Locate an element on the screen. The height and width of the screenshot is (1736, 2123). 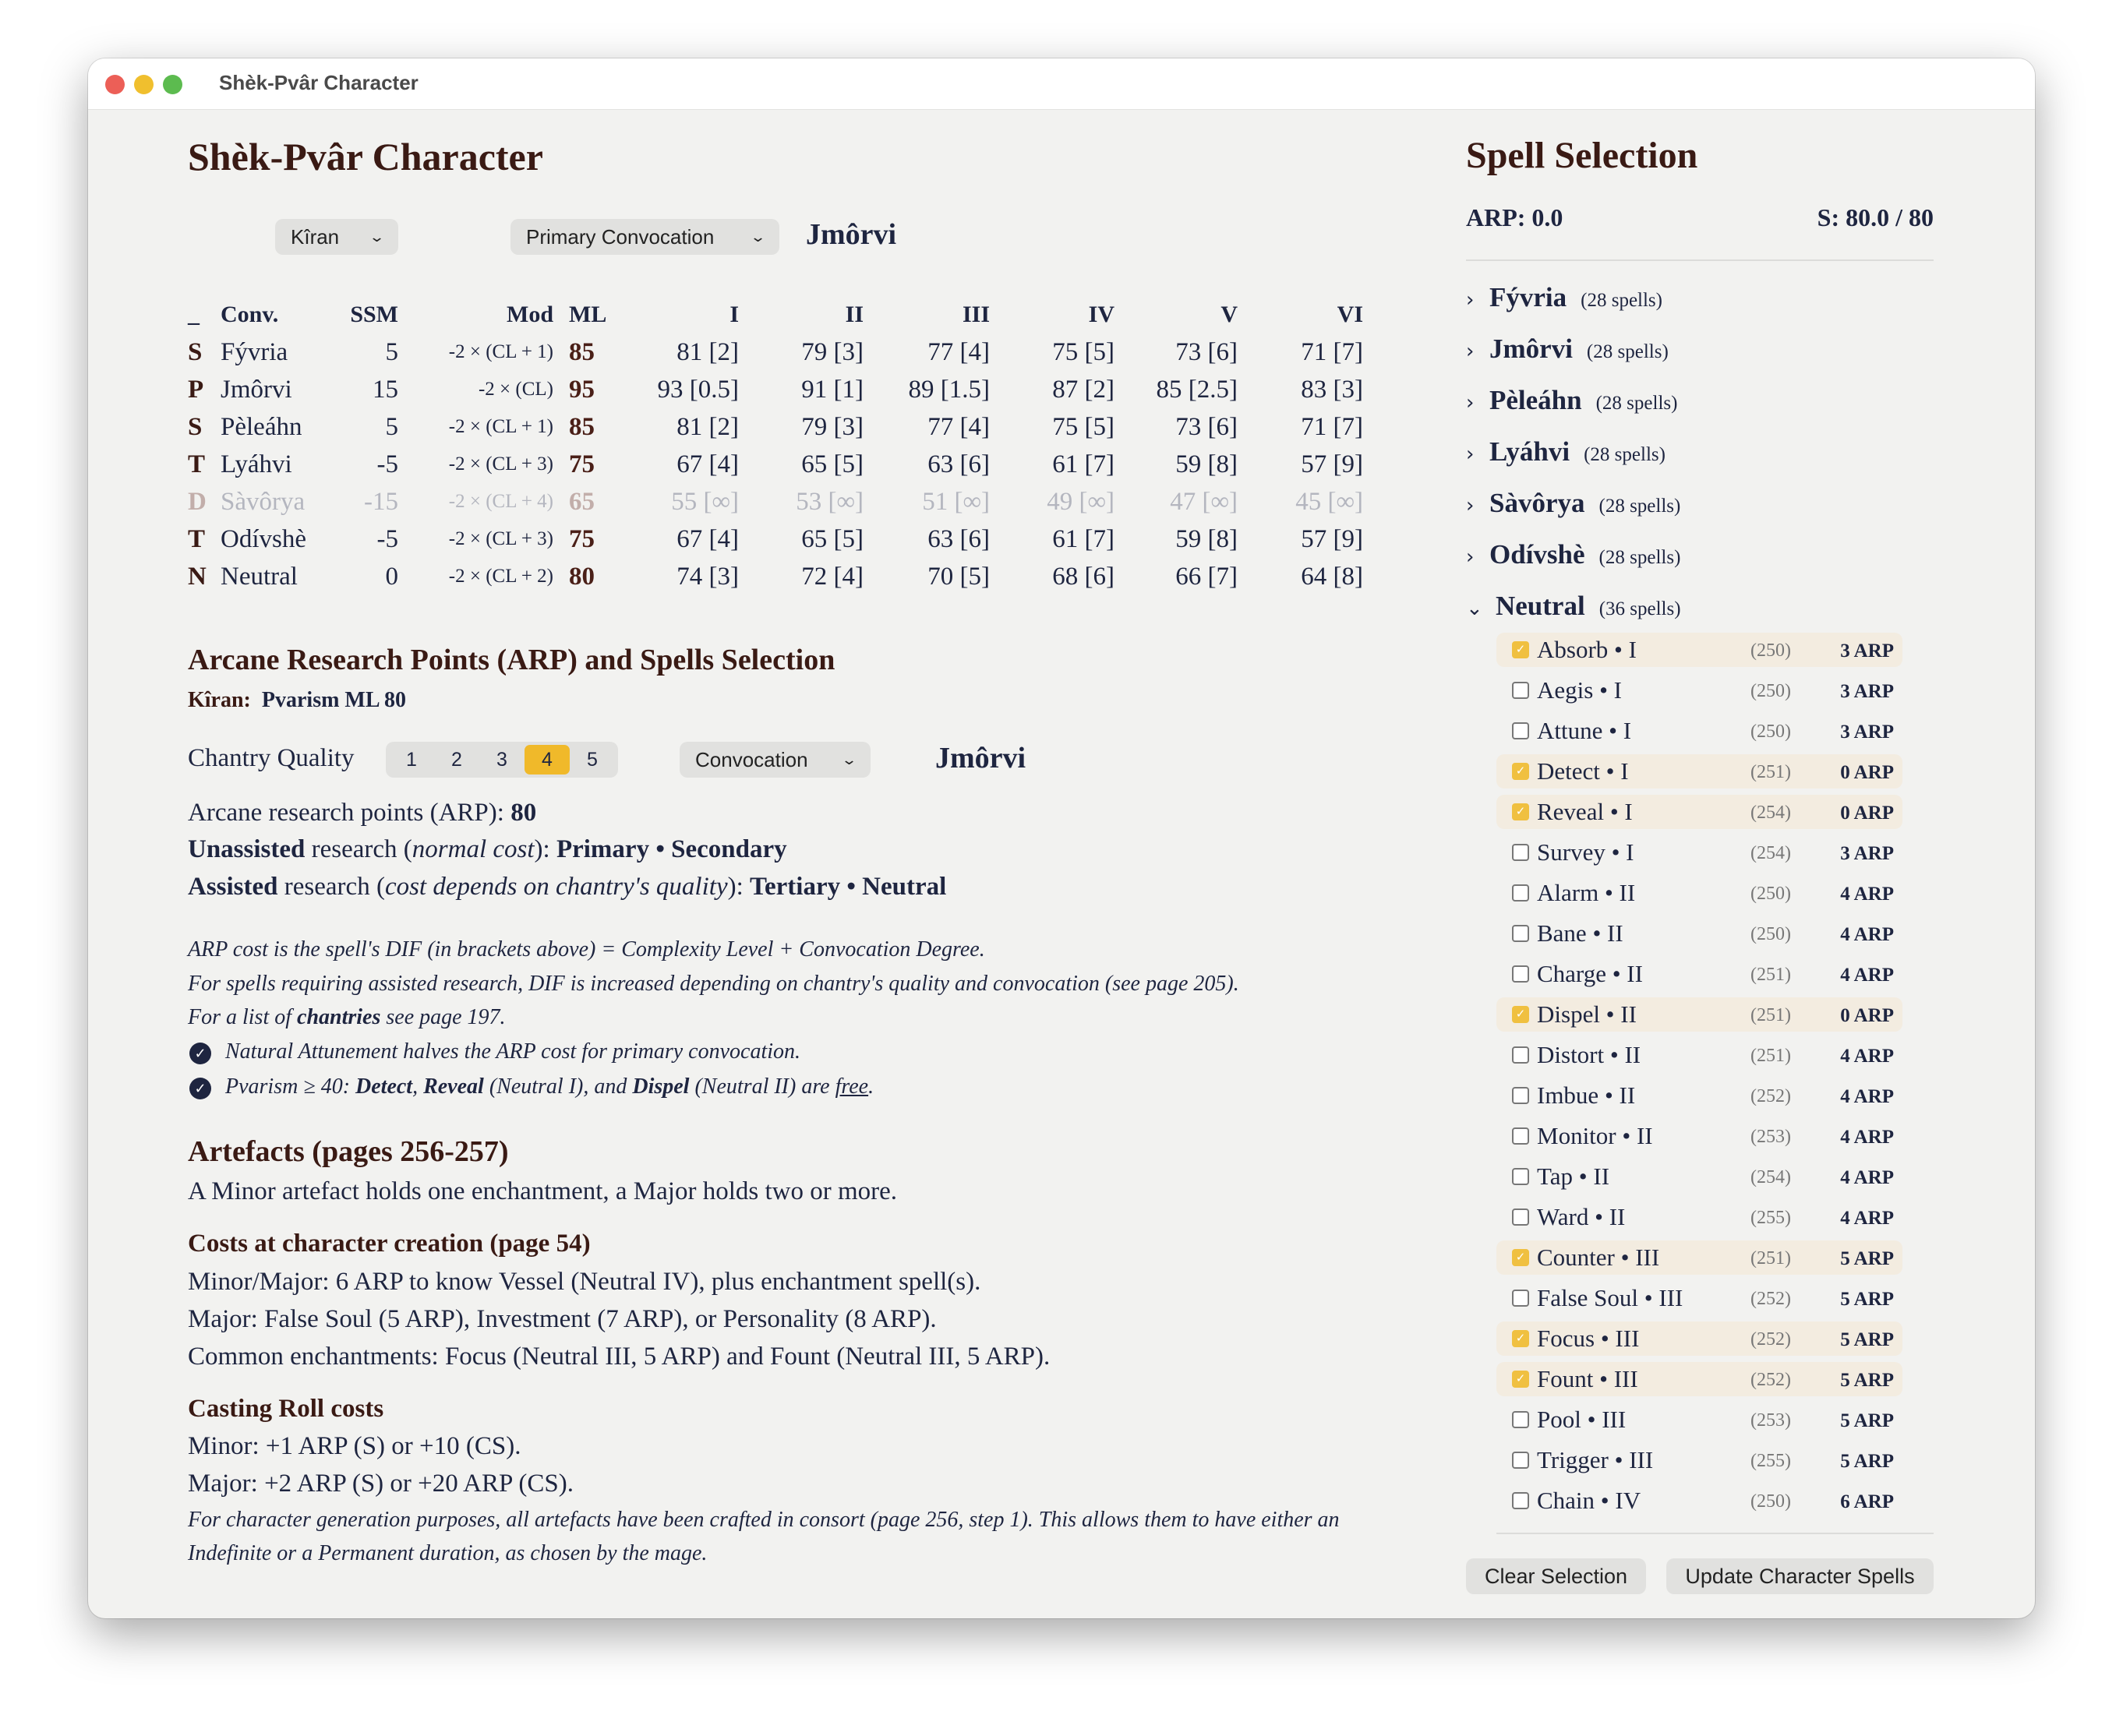
chantry-option-4: 4 is located at coordinates (547, 759).